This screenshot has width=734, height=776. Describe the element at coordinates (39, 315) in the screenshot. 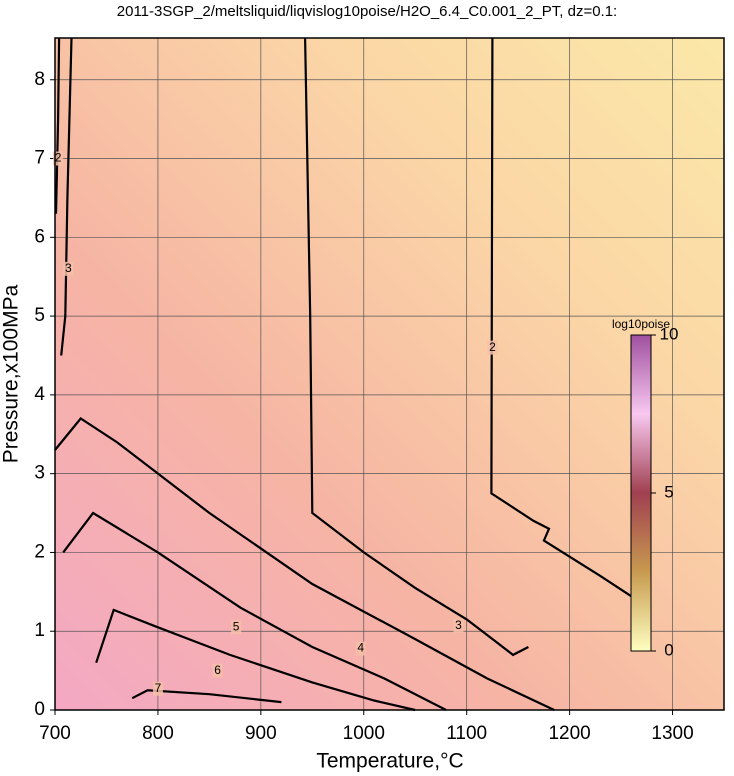

I see `y-tick-label: 5` at that location.